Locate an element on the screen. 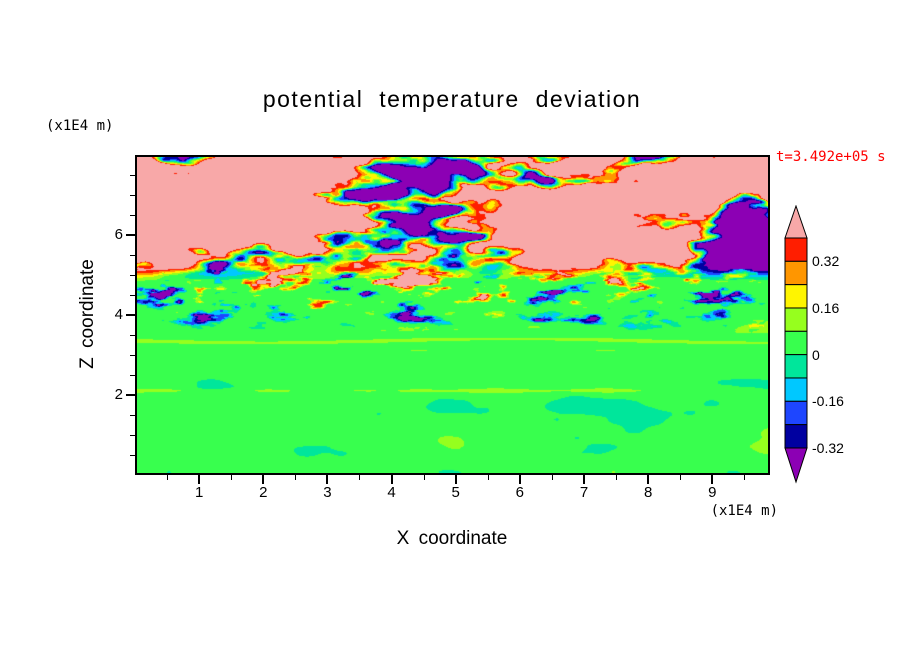 The image size is (904, 654). colorbar-tick-label: -0.32 is located at coordinates (828, 448).